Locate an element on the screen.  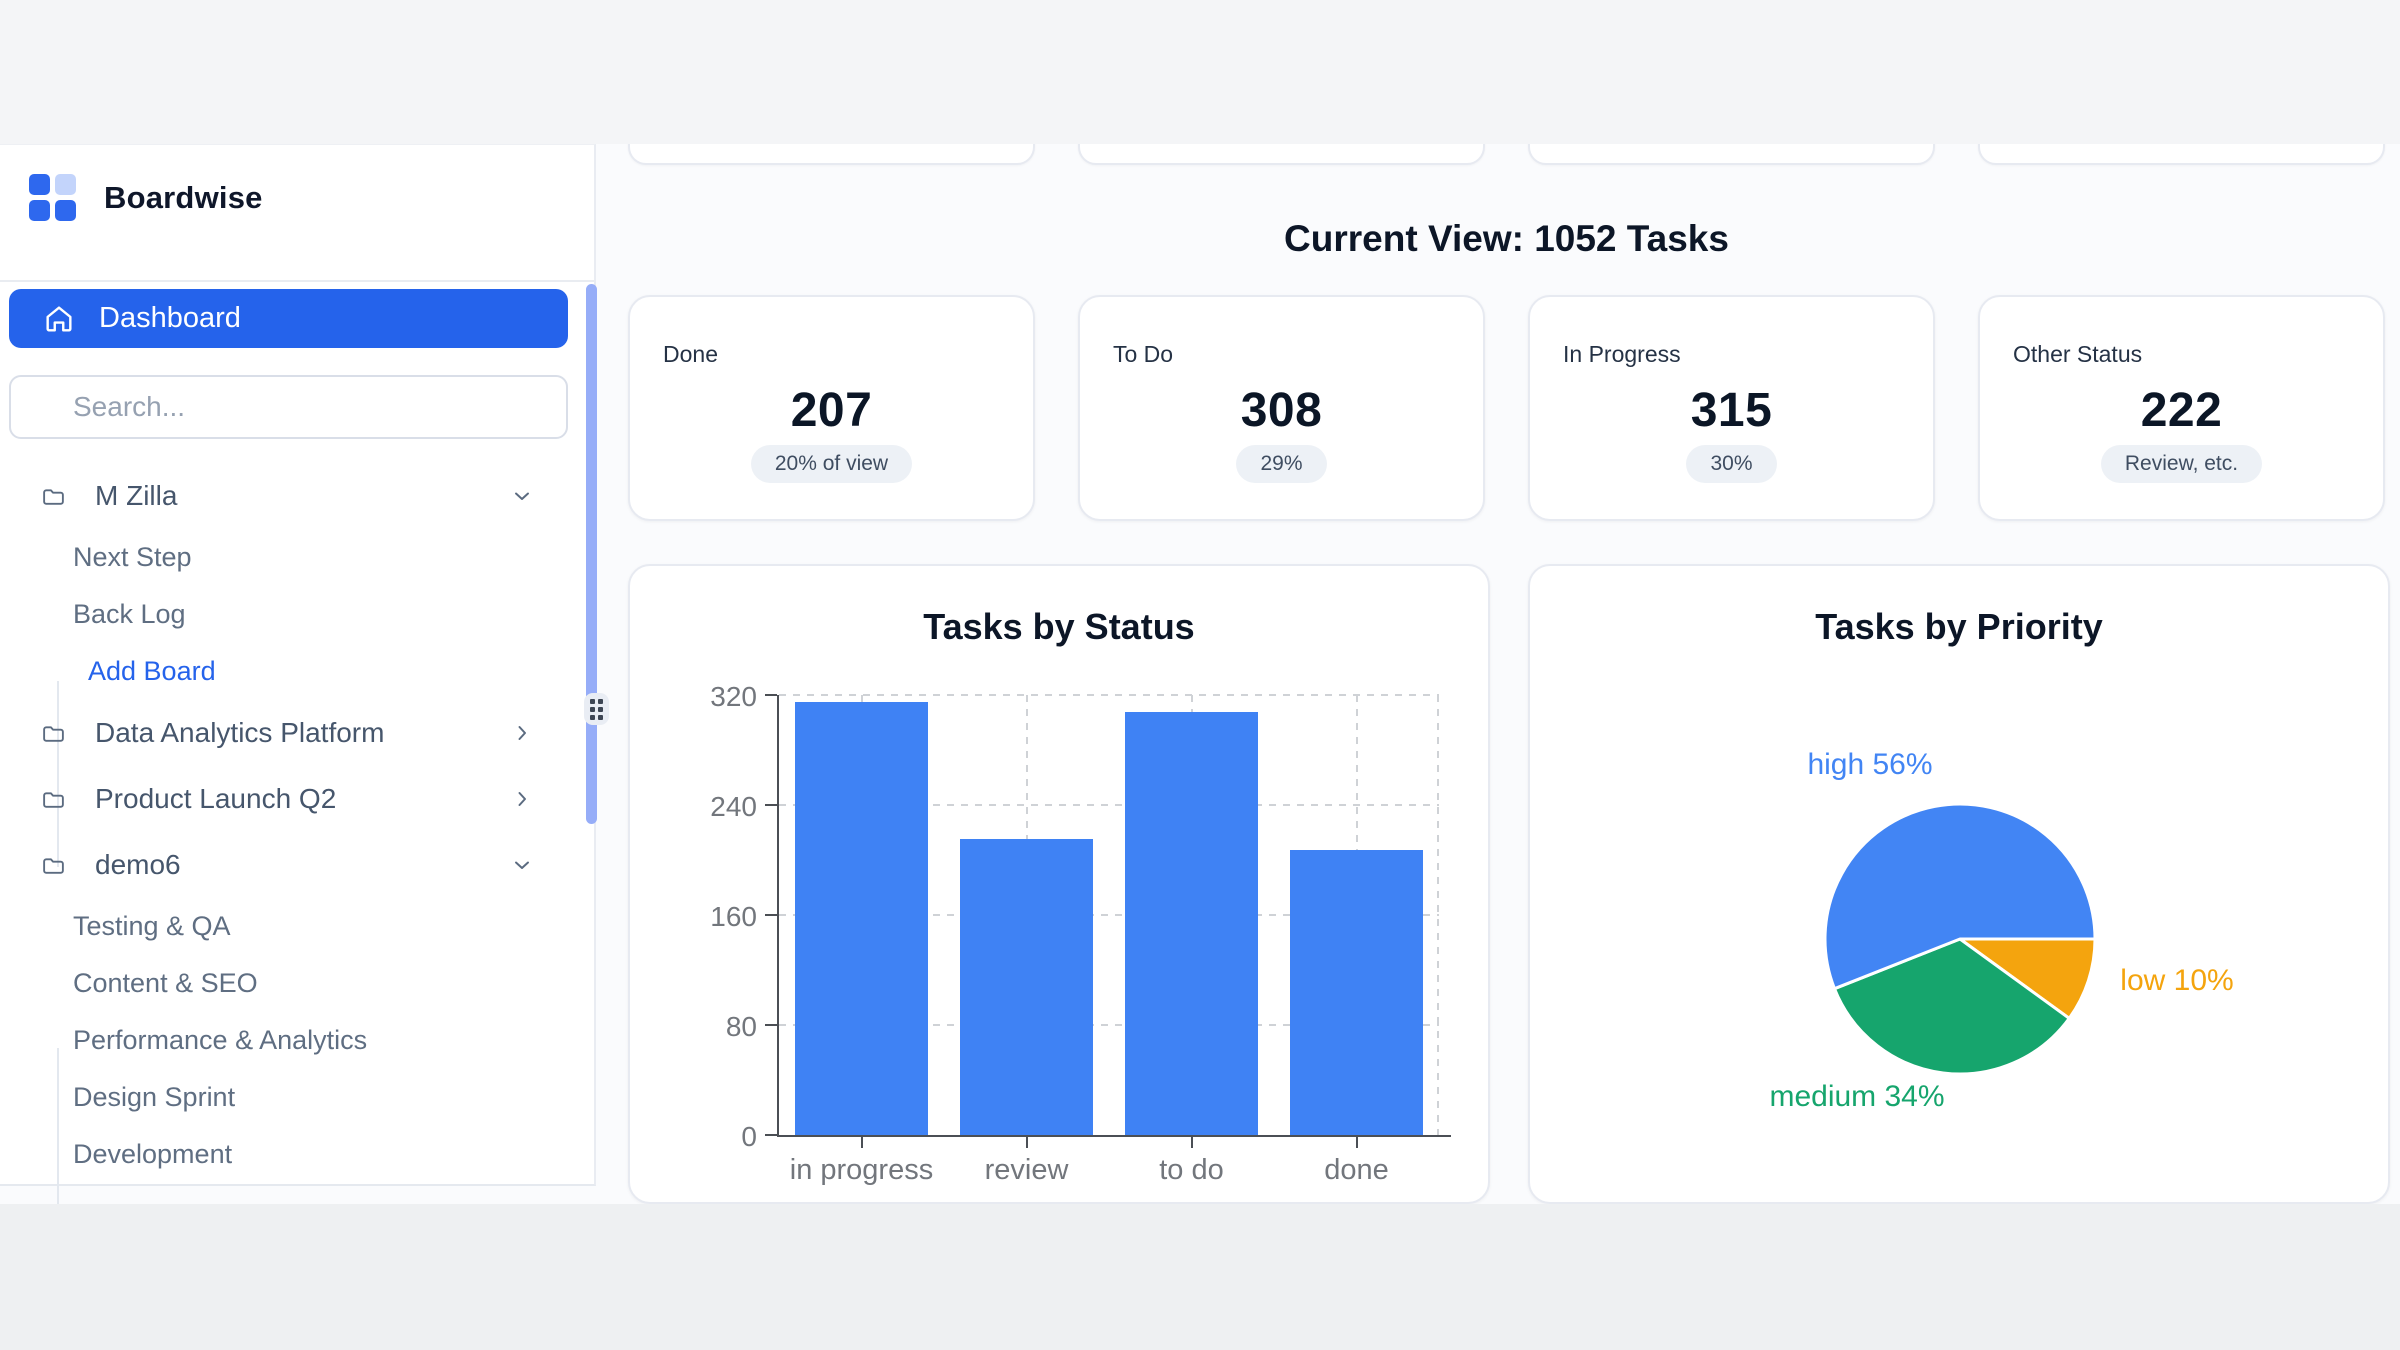
bar-in-progress is located at coordinates (861, 918).